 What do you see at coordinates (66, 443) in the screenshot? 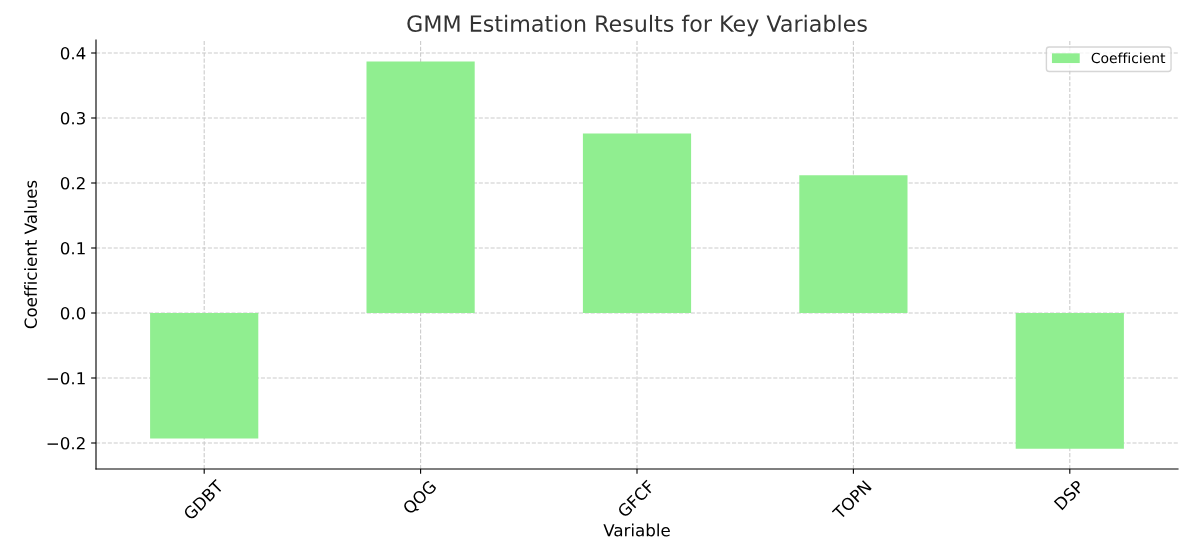
I see `y-tick-label: −0.2` at bounding box center [66, 443].